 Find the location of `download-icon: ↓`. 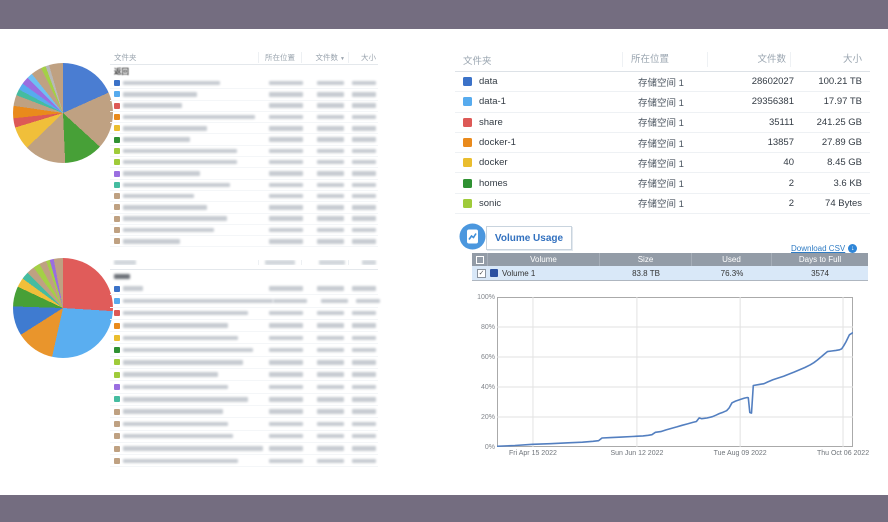

download-icon: ↓ is located at coordinates (853, 248).